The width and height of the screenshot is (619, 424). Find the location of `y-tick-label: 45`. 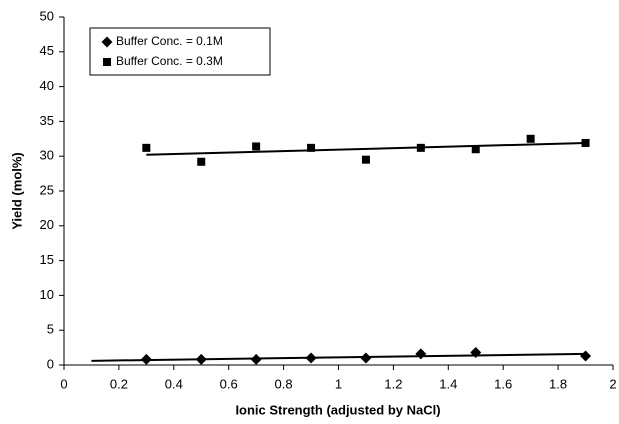

y-tick-label: 45 is located at coordinates (47, 50).